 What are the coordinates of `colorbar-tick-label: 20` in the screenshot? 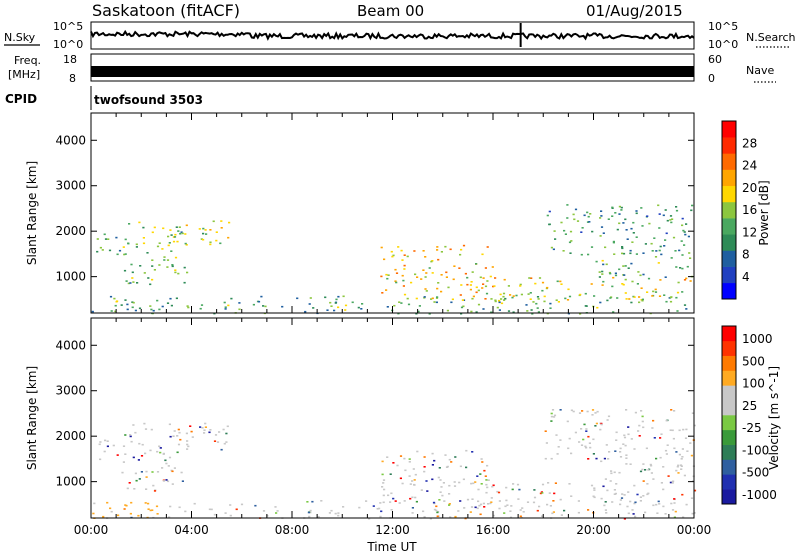 It's located at (749, 188).